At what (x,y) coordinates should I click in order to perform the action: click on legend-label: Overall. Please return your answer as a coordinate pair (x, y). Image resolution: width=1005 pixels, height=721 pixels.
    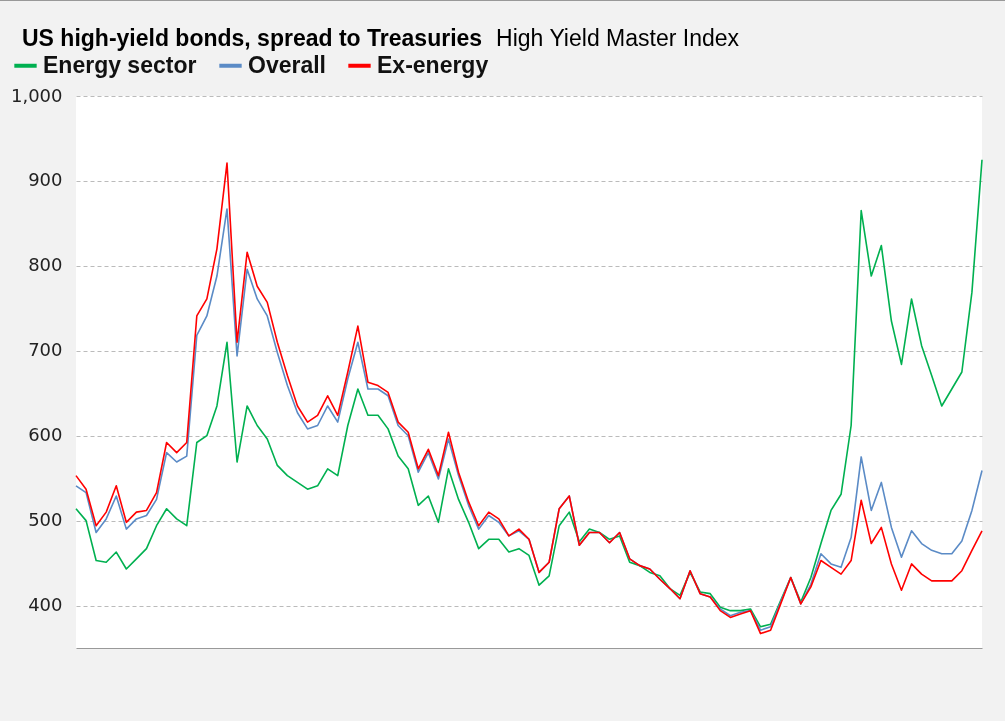
    Looking at the image, I should click on (287, 64).